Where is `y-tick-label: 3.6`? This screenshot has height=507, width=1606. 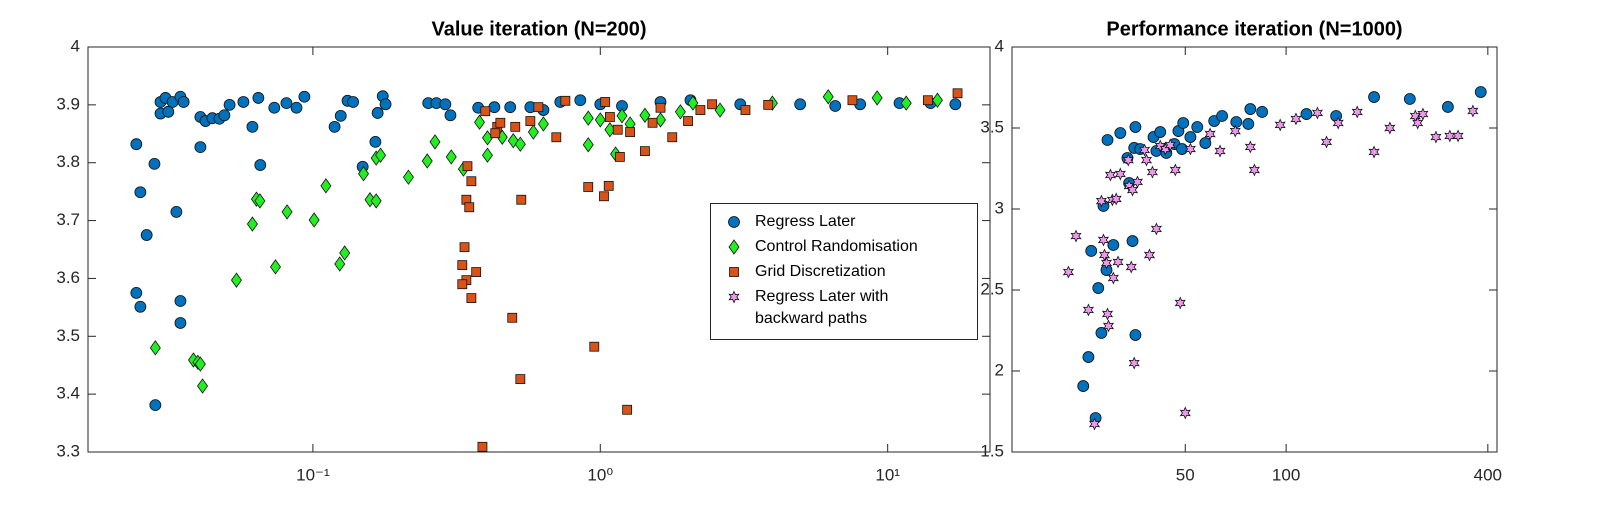 y-tick-label: 3.6 is located at coordinates (68, 277).